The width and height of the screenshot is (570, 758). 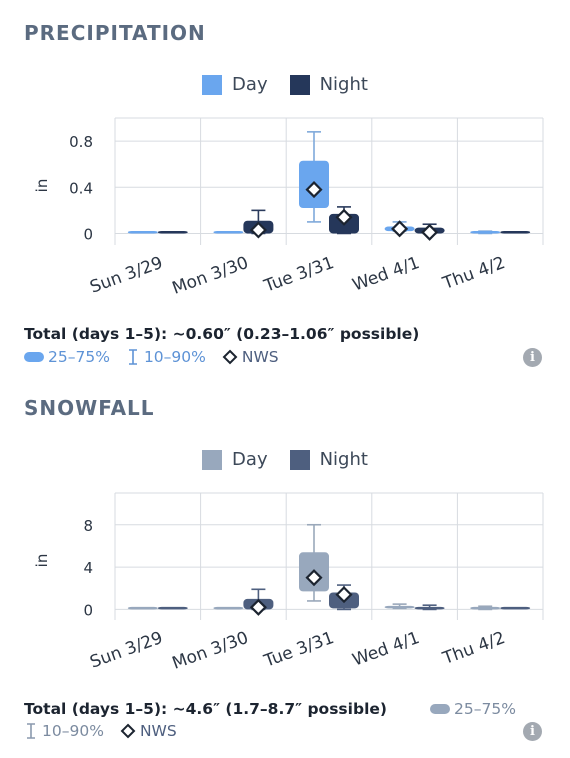 What do you see at coordinates (81, 142) in the screenshot?
I see `y-tick-label: 0.8` at bounding box center [81, 142].